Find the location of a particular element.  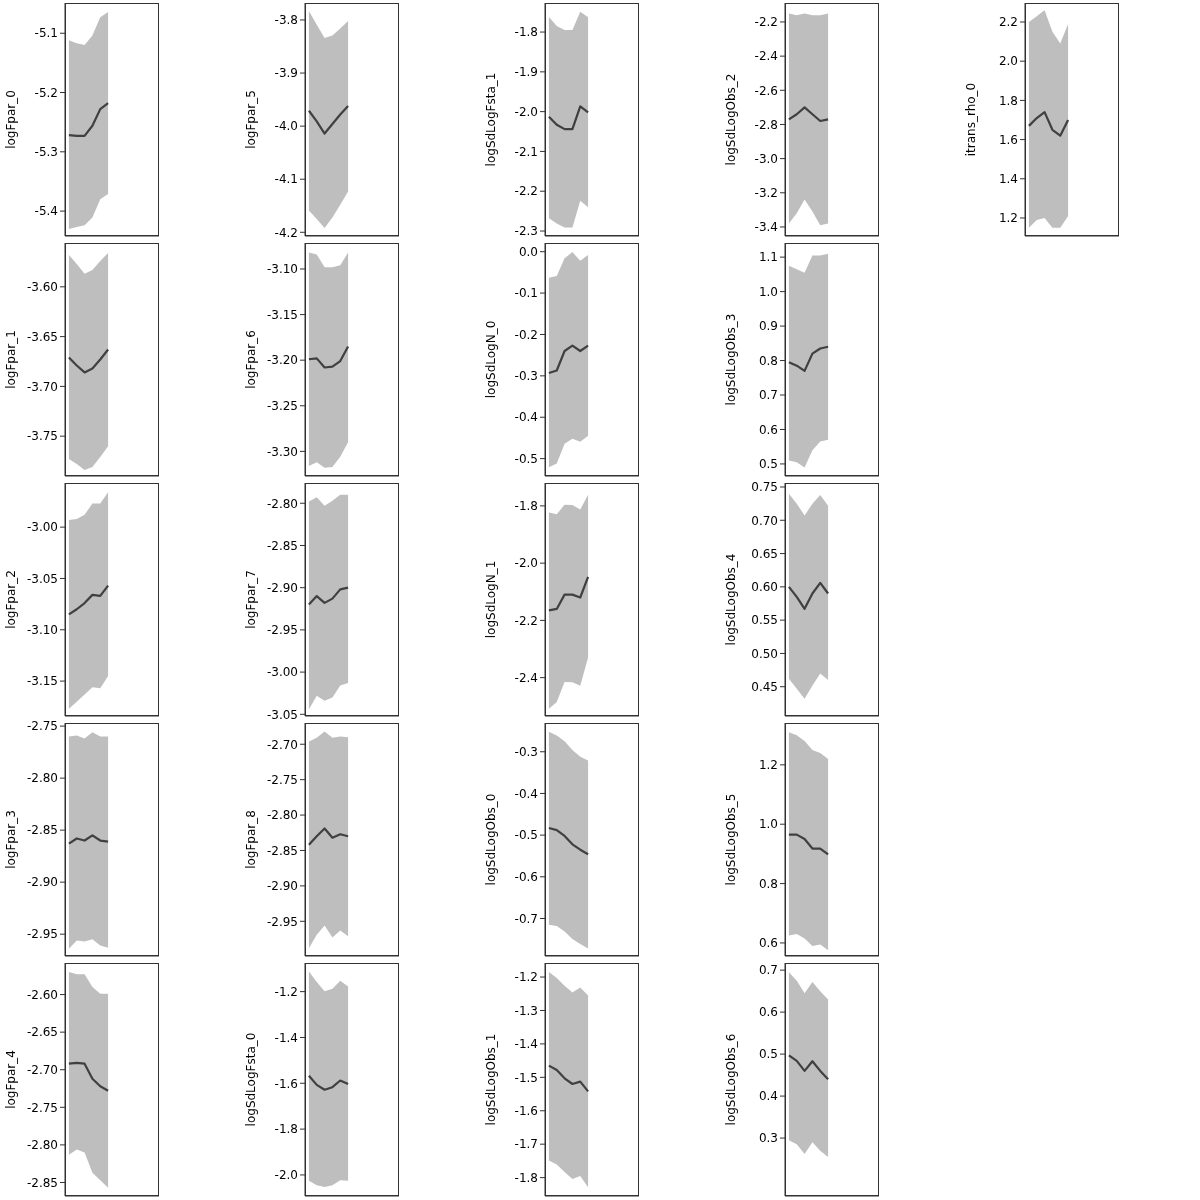

y-tick-label: 1.1 is located at coordinates (768, 257).